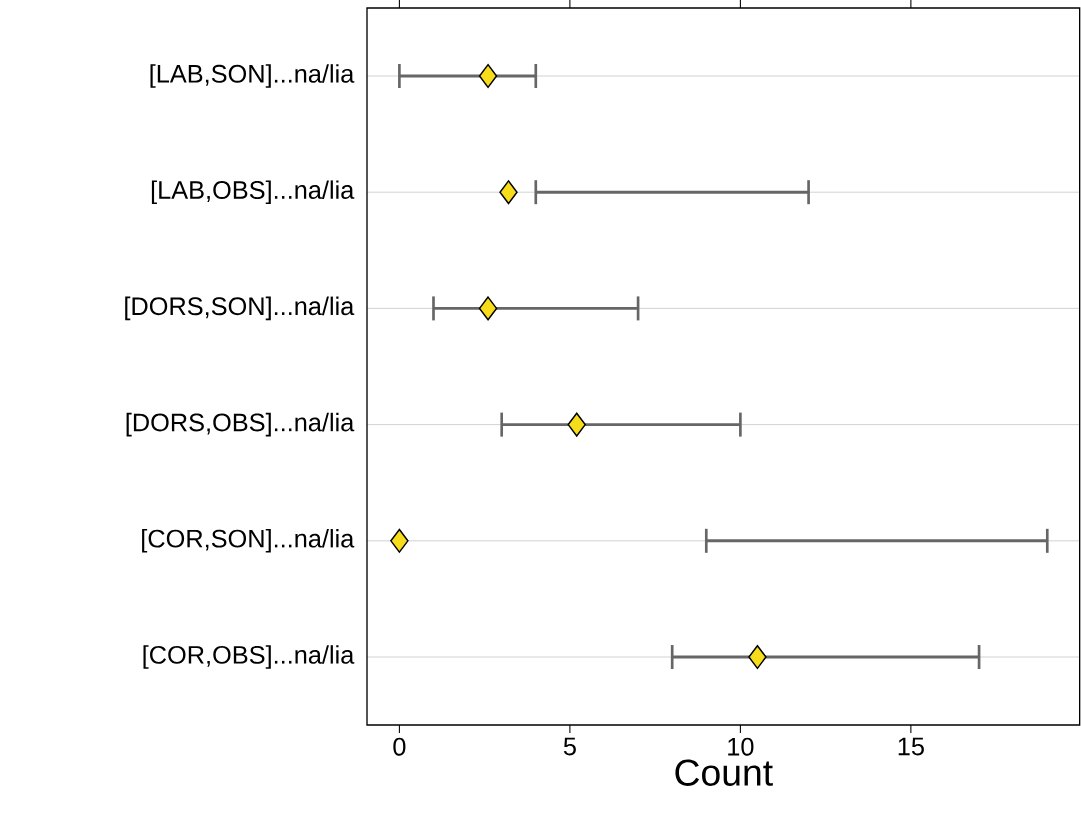 The height and width of the screenshot is (826, 1081). I want to click on x-tick-label: 5, so click(569, 746).